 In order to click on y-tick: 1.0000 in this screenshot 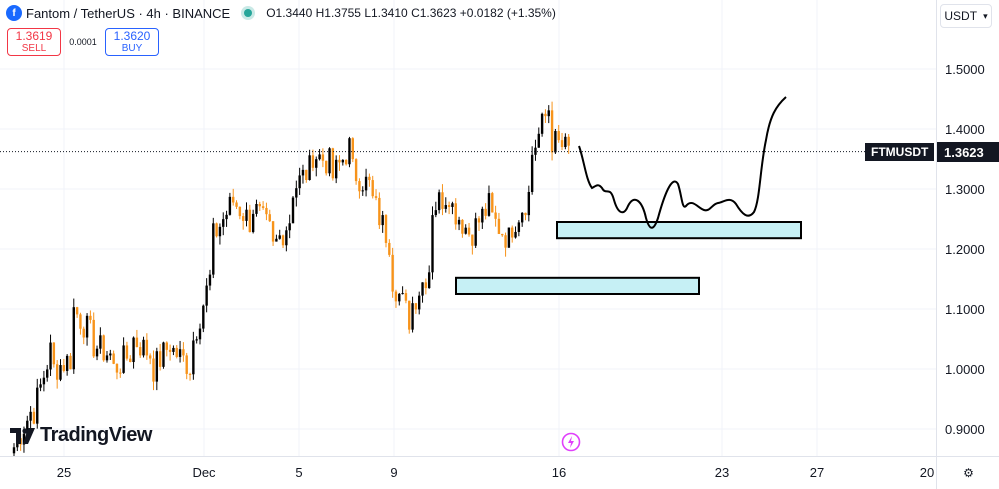, I will do `click(965, 369)`.